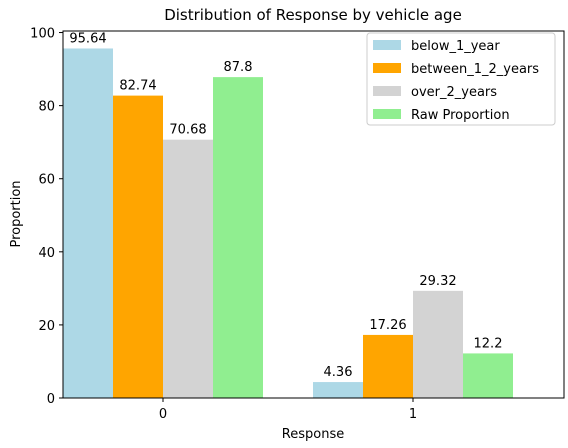 The width and height of the screenshot is (568, 448). I want to click on chart-title: Distribution of Response by vehicle age, so click(313, 15).